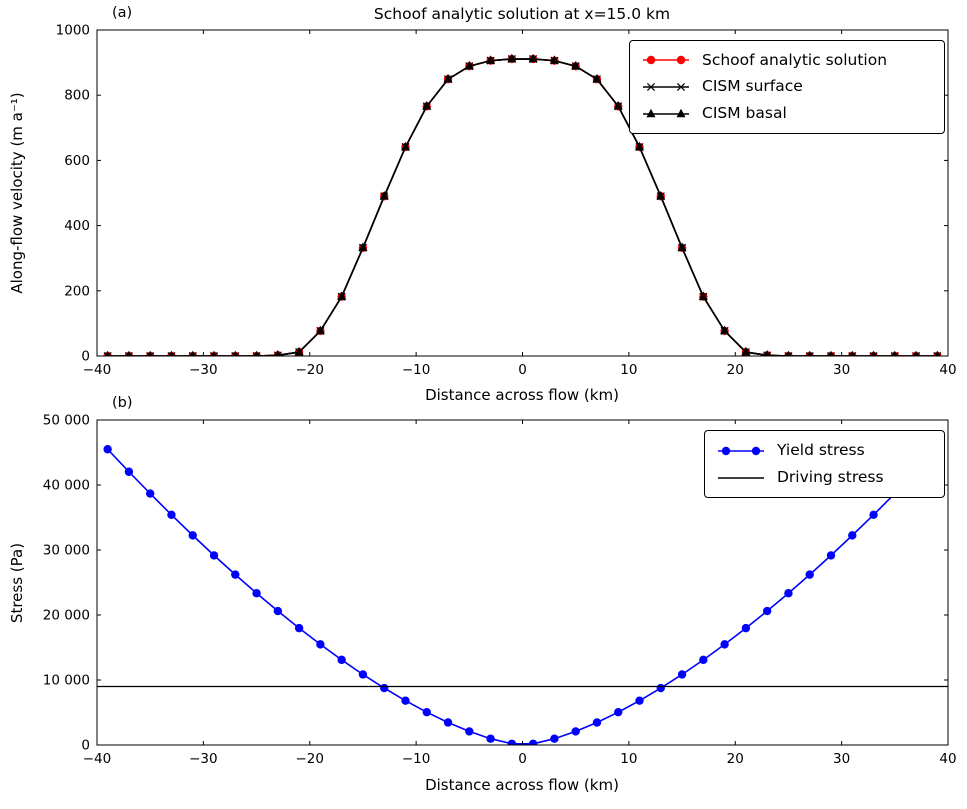  What do you see at coordinates (830, 476) in the screenshot?
I see `legend-label: Driving stress` at bounding box center [830, 476].